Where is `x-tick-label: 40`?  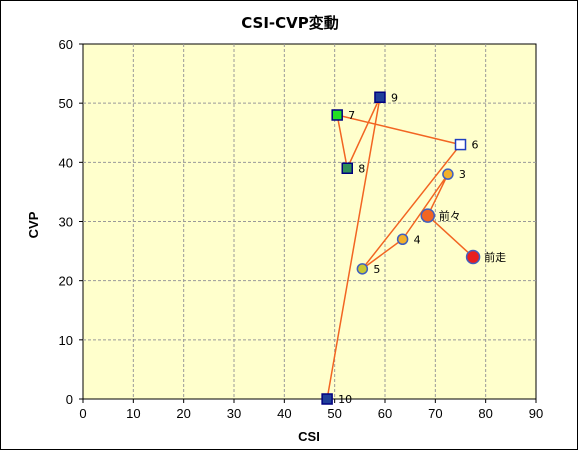 x-tick-label: 40 is located at coordinates (284, 413).